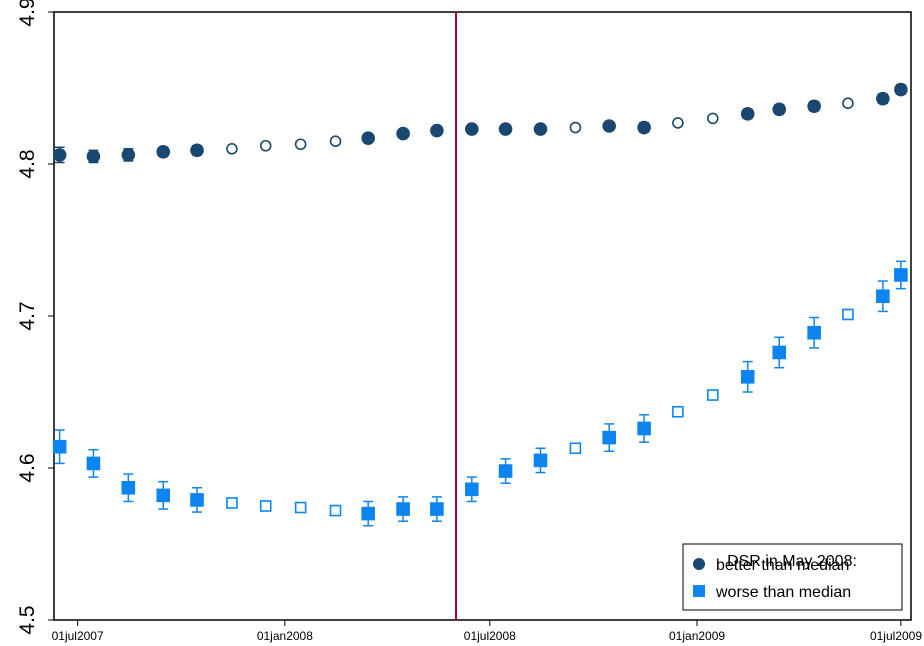 The width and height of the screenshot is (924, 646). What do you see at coordinates (78, 636) in the screenshot?
I see `x-tick-label: 01jul2007` at bounding box center [78, 636].